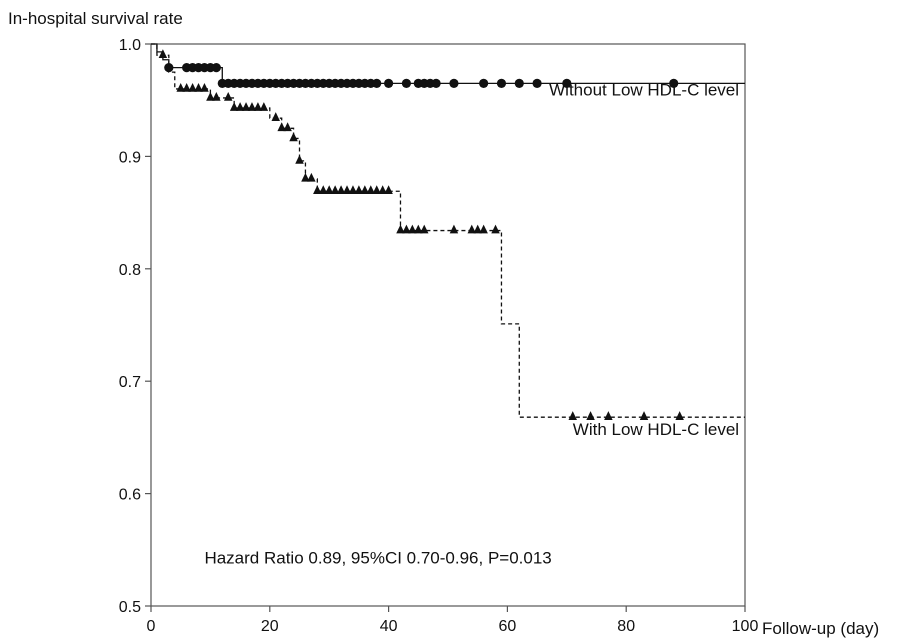  What do you see at coordinates (656, 429) in the screenshot?
I see `label-with-low-hdl: With Low HDL-C level` at bounding box center [656, 429].